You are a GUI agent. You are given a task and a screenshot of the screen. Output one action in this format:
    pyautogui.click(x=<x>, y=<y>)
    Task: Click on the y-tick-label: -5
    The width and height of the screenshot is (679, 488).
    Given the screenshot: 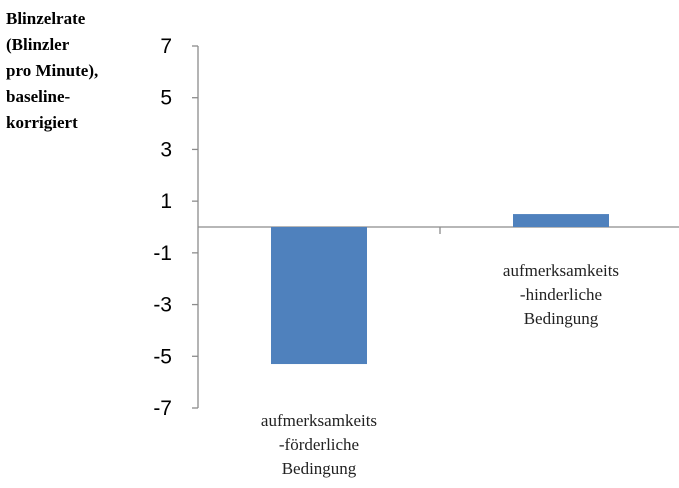 What is the action you would take?
    pyautogui.click(x=162, y=356)
    